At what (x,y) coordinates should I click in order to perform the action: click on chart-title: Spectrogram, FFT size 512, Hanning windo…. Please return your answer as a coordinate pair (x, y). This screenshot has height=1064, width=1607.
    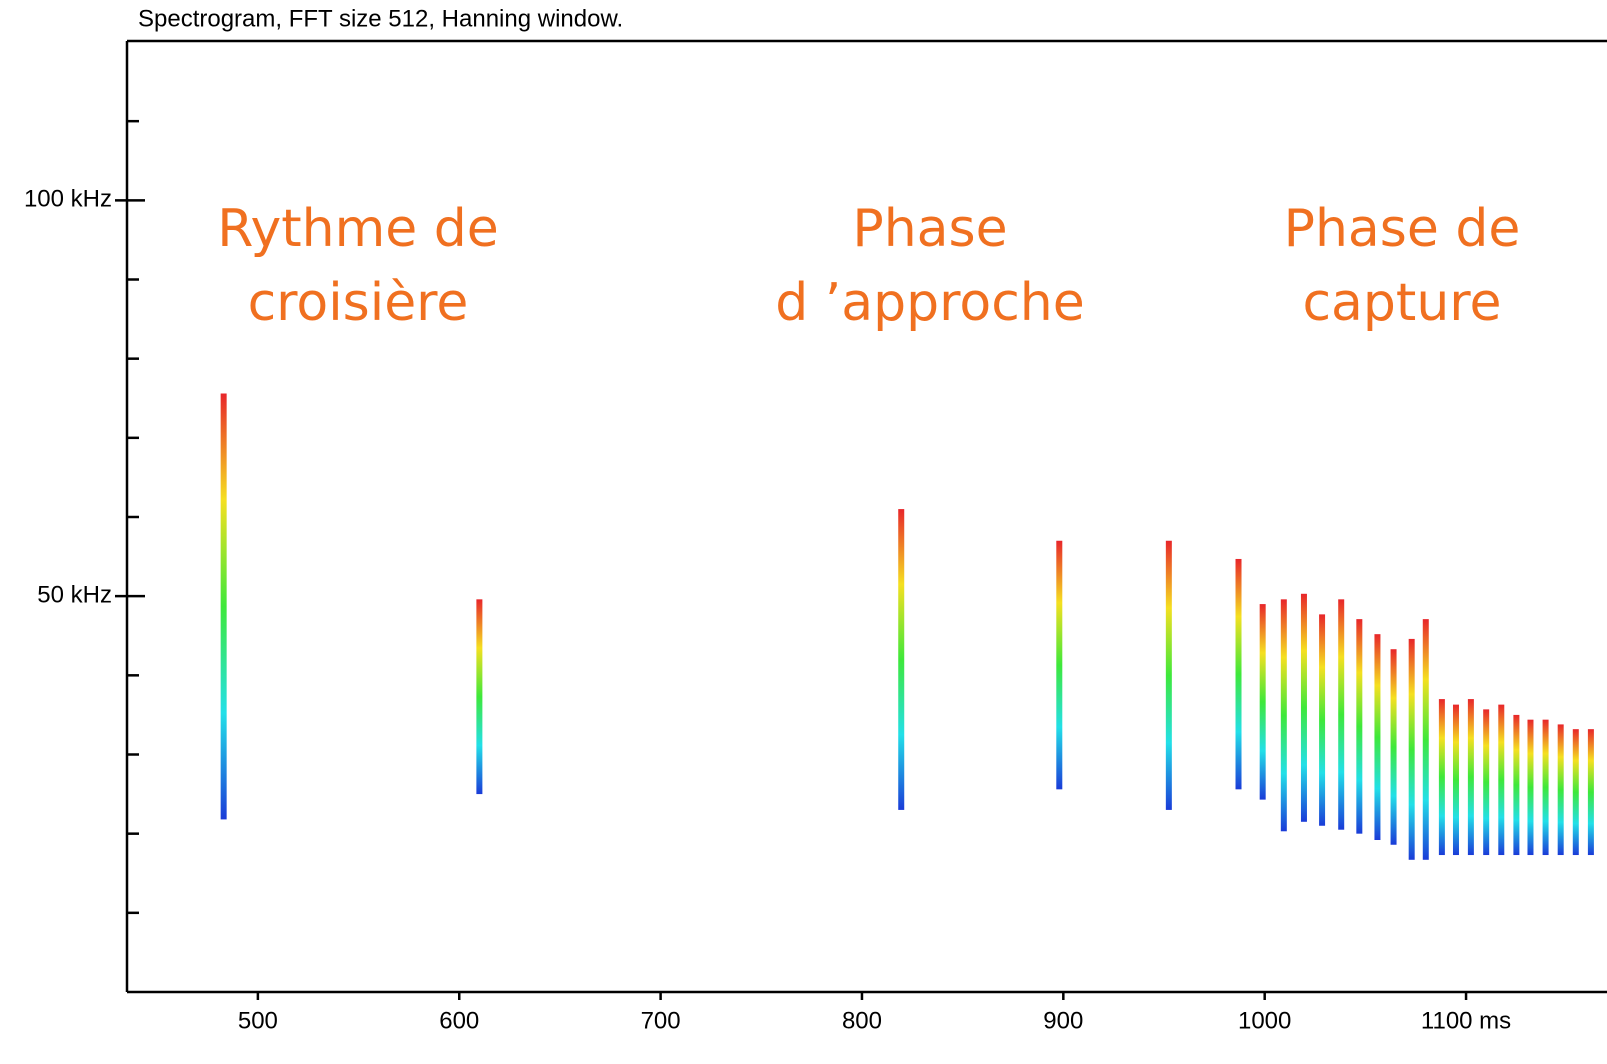
    Looking at the image, I should click on (380, 18).